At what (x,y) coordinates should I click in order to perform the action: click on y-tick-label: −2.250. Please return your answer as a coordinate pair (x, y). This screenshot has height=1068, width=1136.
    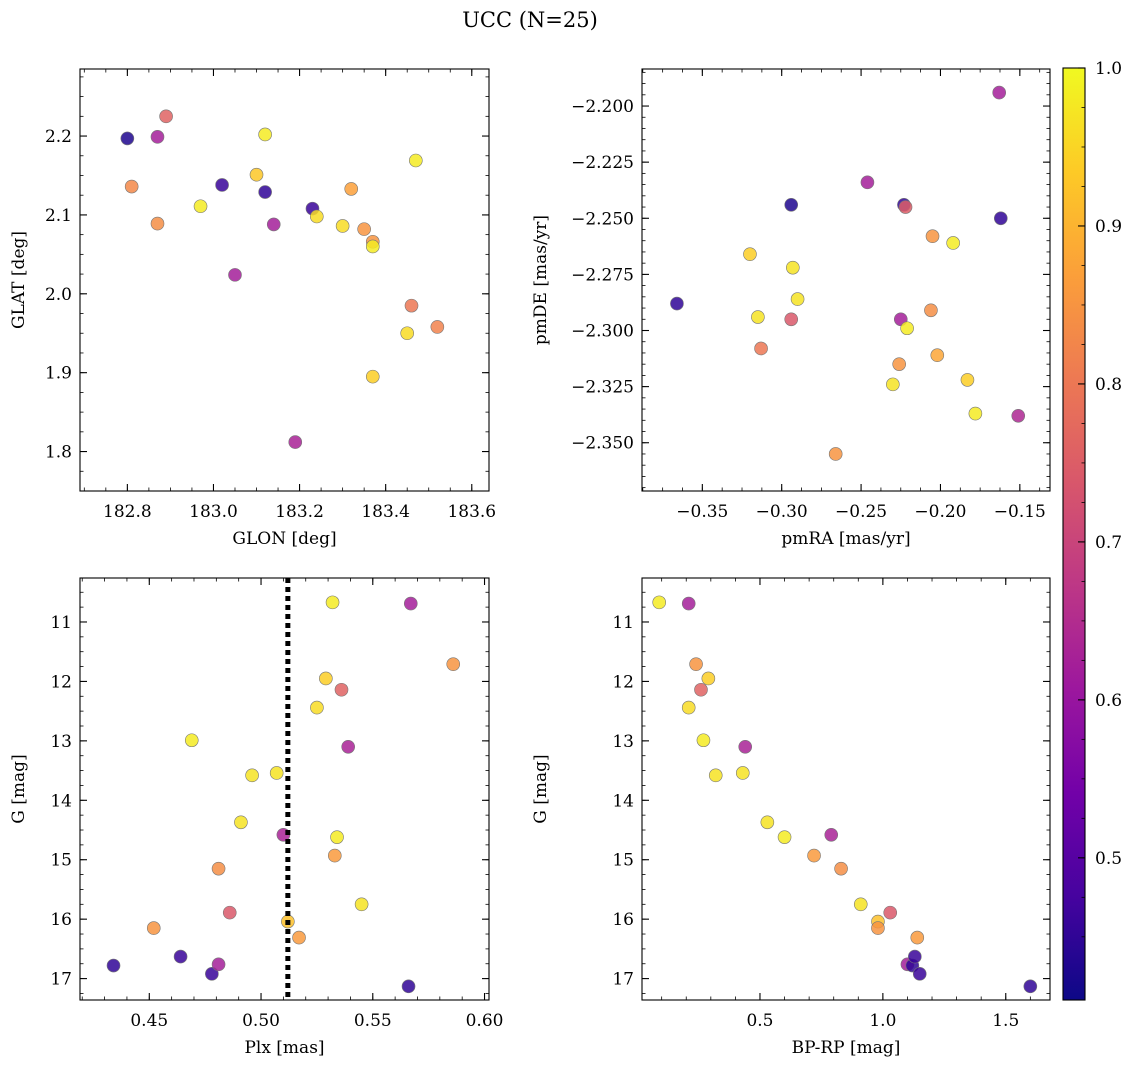
    Looking at the image, I should click on (602, 219).